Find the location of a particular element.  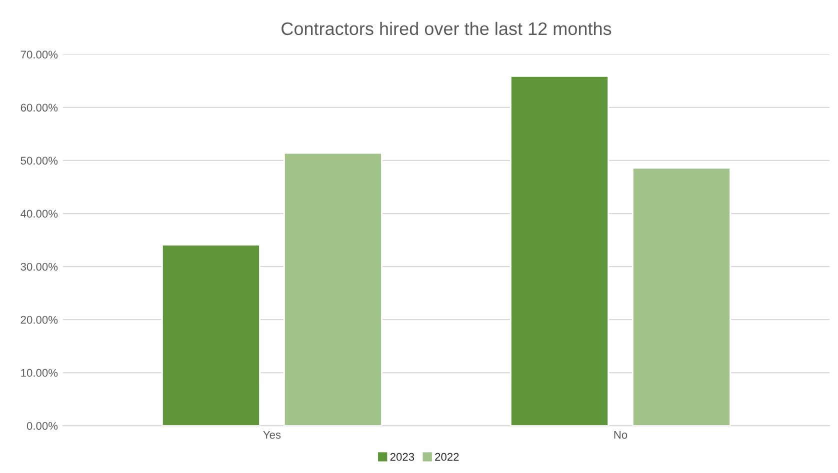

x-tick-label: No is located at coordinates (621, 434).